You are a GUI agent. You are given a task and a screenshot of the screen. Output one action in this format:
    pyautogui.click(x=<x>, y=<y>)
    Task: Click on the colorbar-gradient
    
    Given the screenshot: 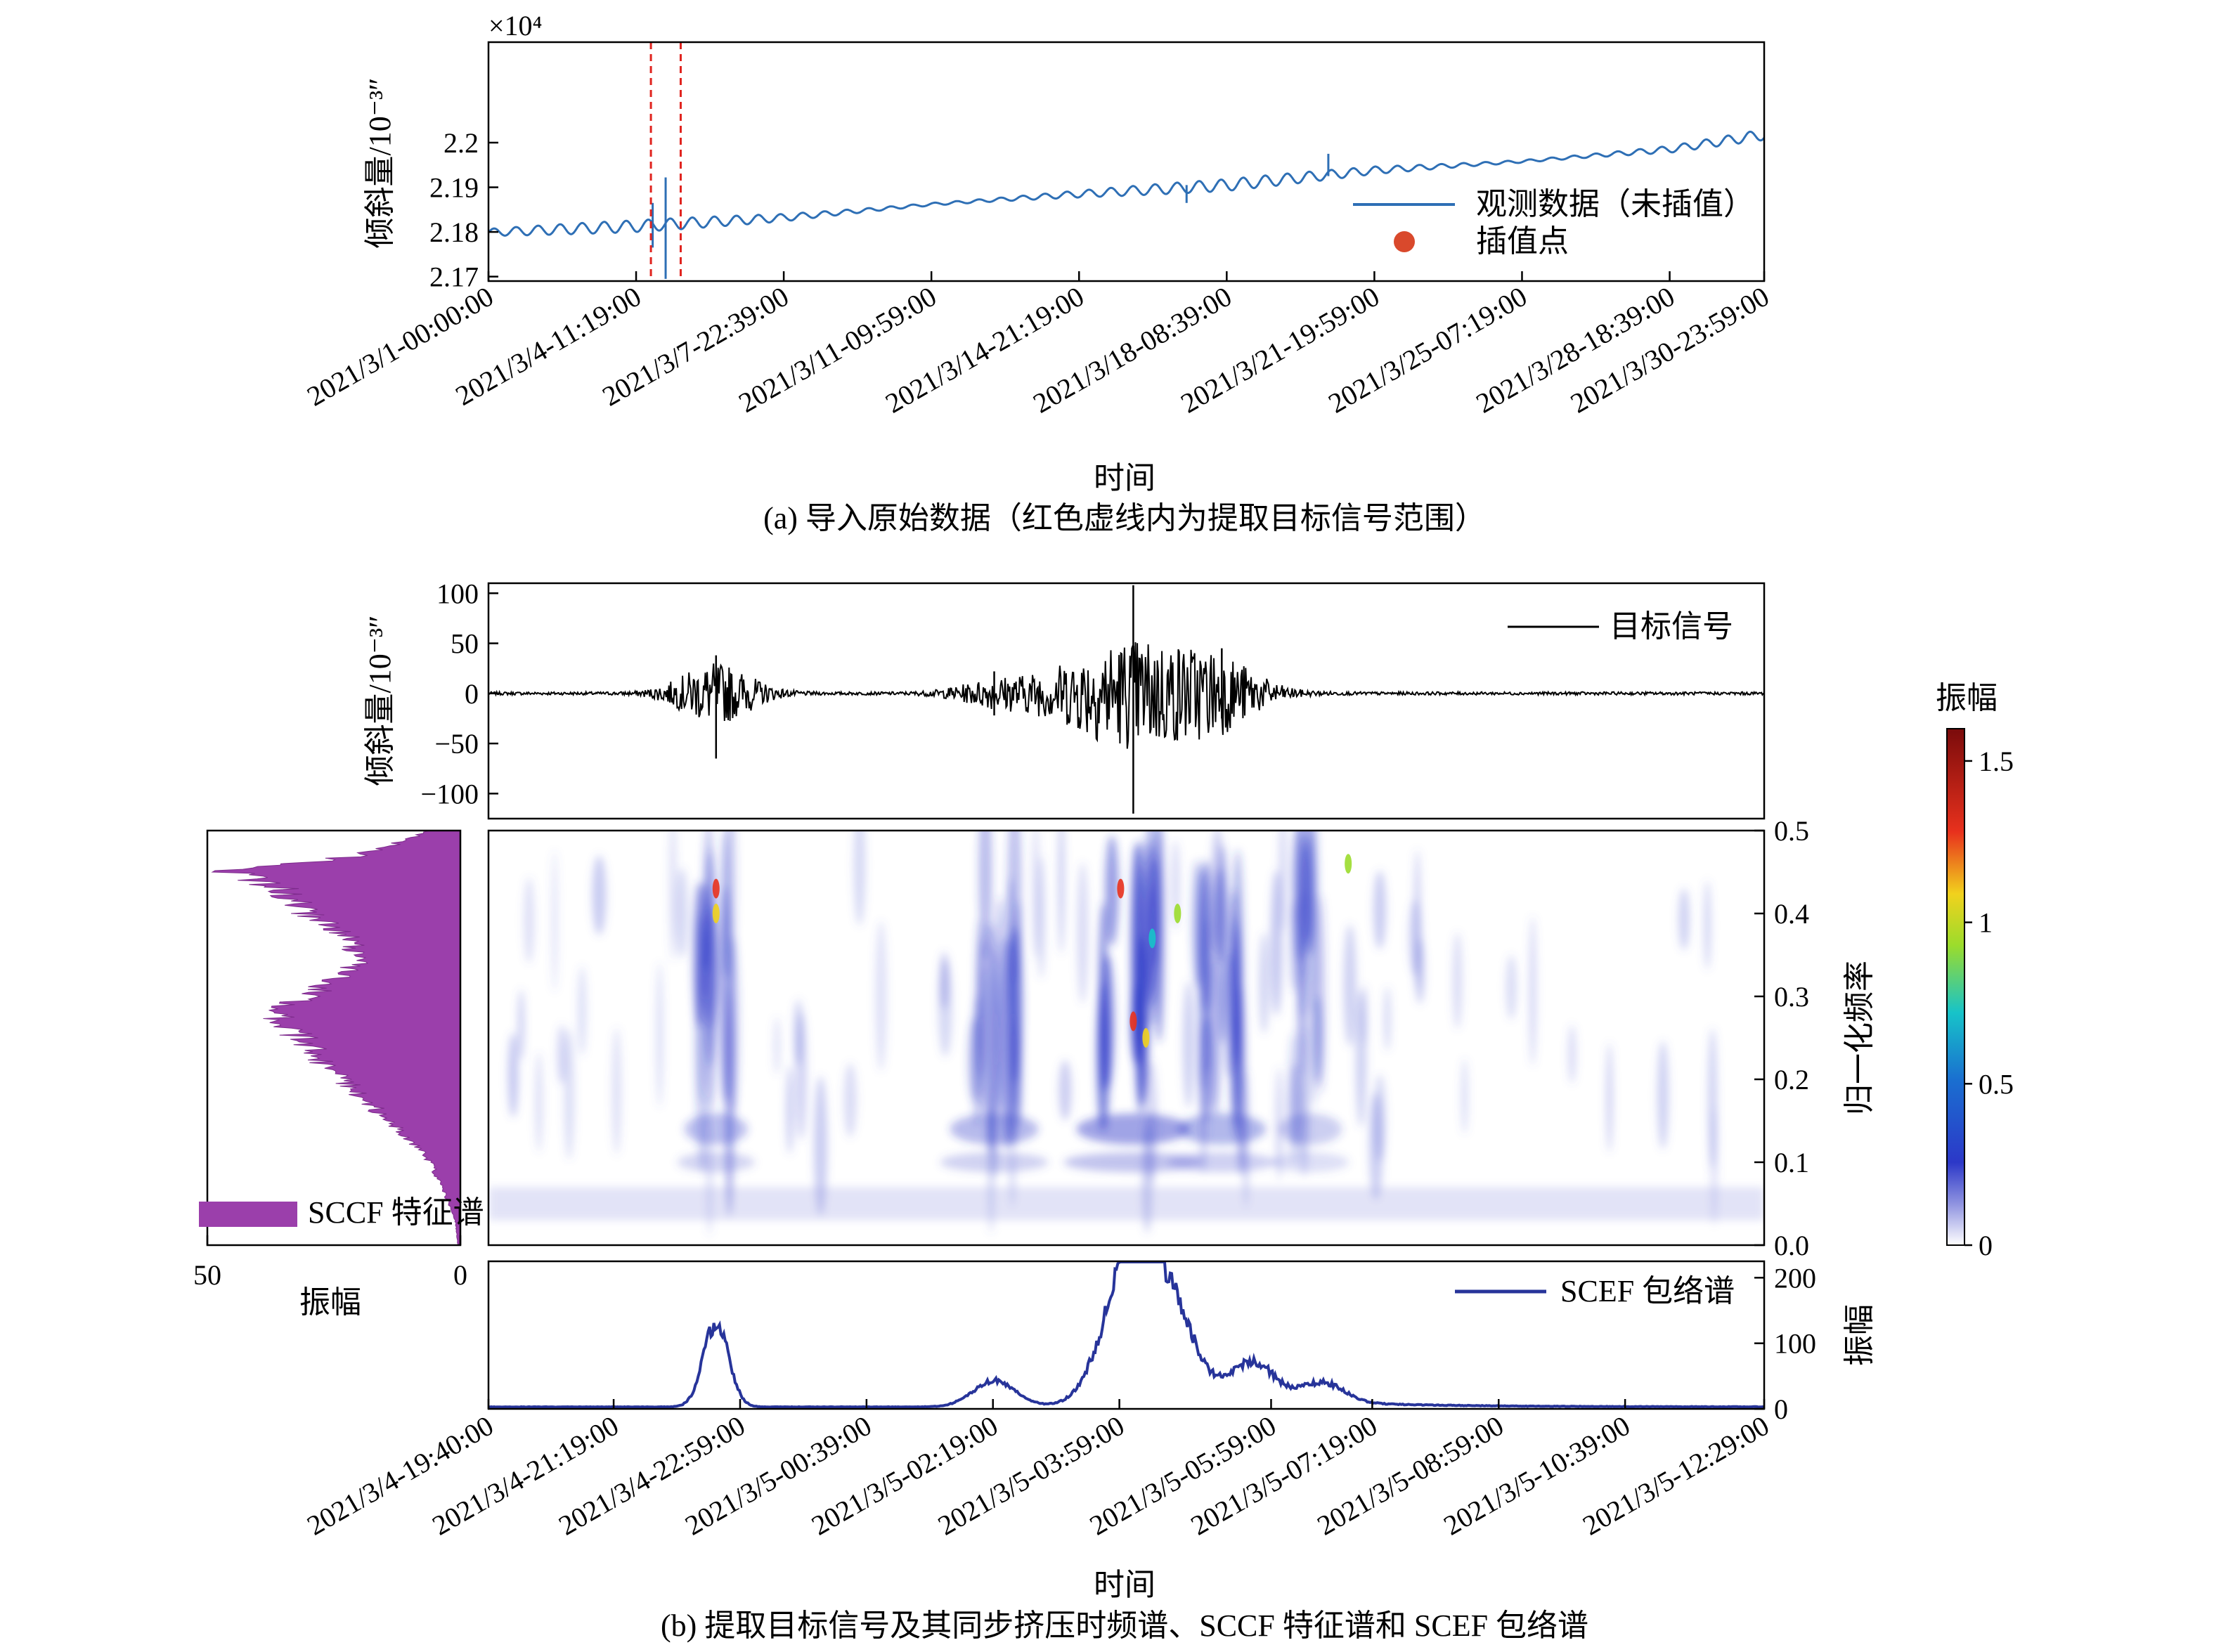 What is the action you would take?
    pyautogui.click(x=1956, y=987)
    